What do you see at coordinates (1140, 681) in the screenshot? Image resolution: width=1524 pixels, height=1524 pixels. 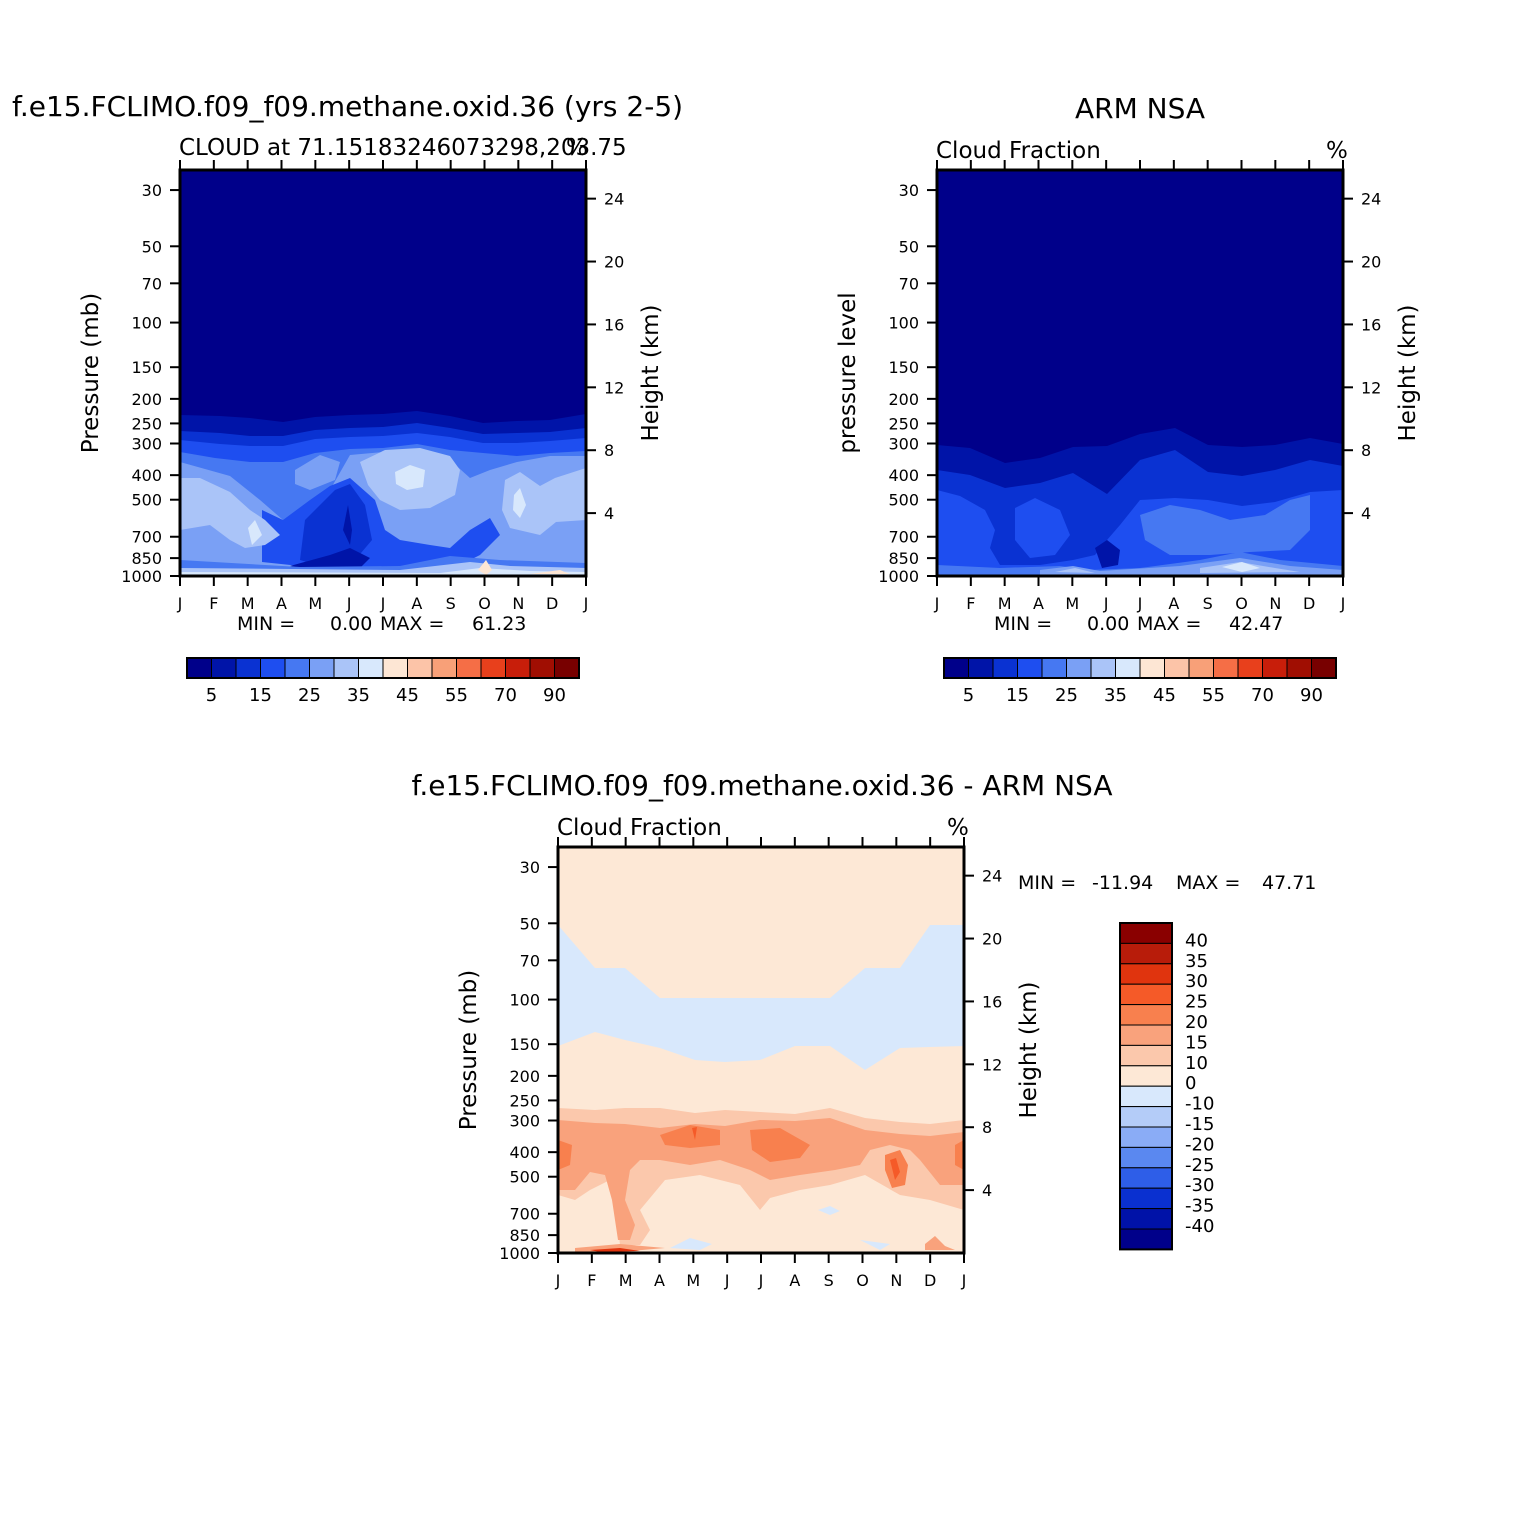 I see `panel-obs-legend: 5 15 25 35 45 55 70 90` at bounding box center [1140, 681].